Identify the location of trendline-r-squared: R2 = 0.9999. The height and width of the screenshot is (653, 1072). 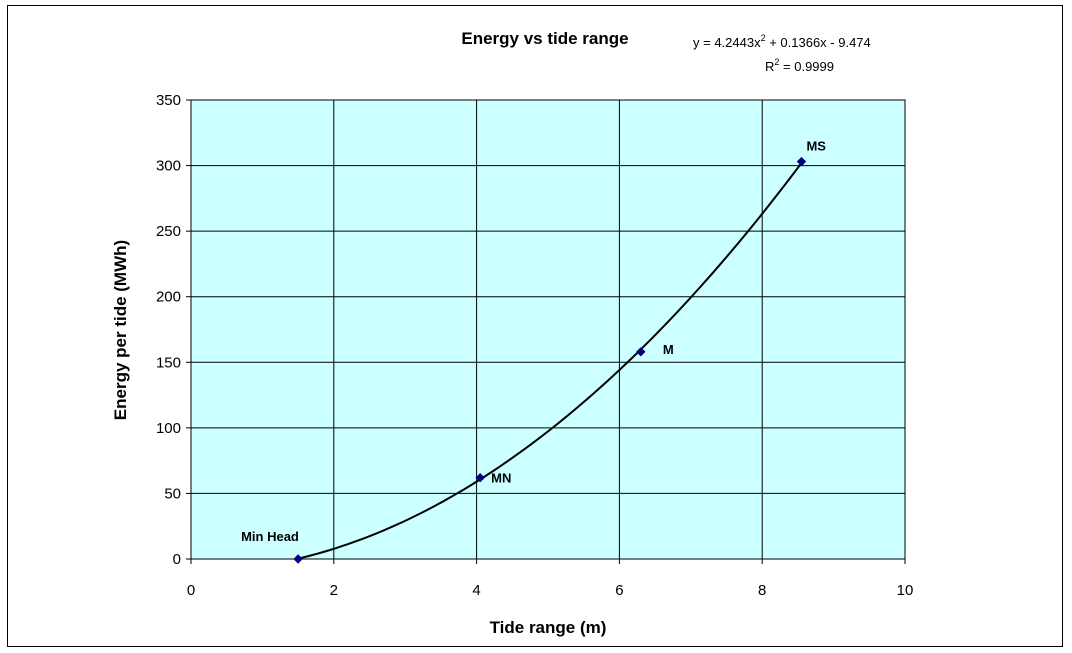
(799, 65).